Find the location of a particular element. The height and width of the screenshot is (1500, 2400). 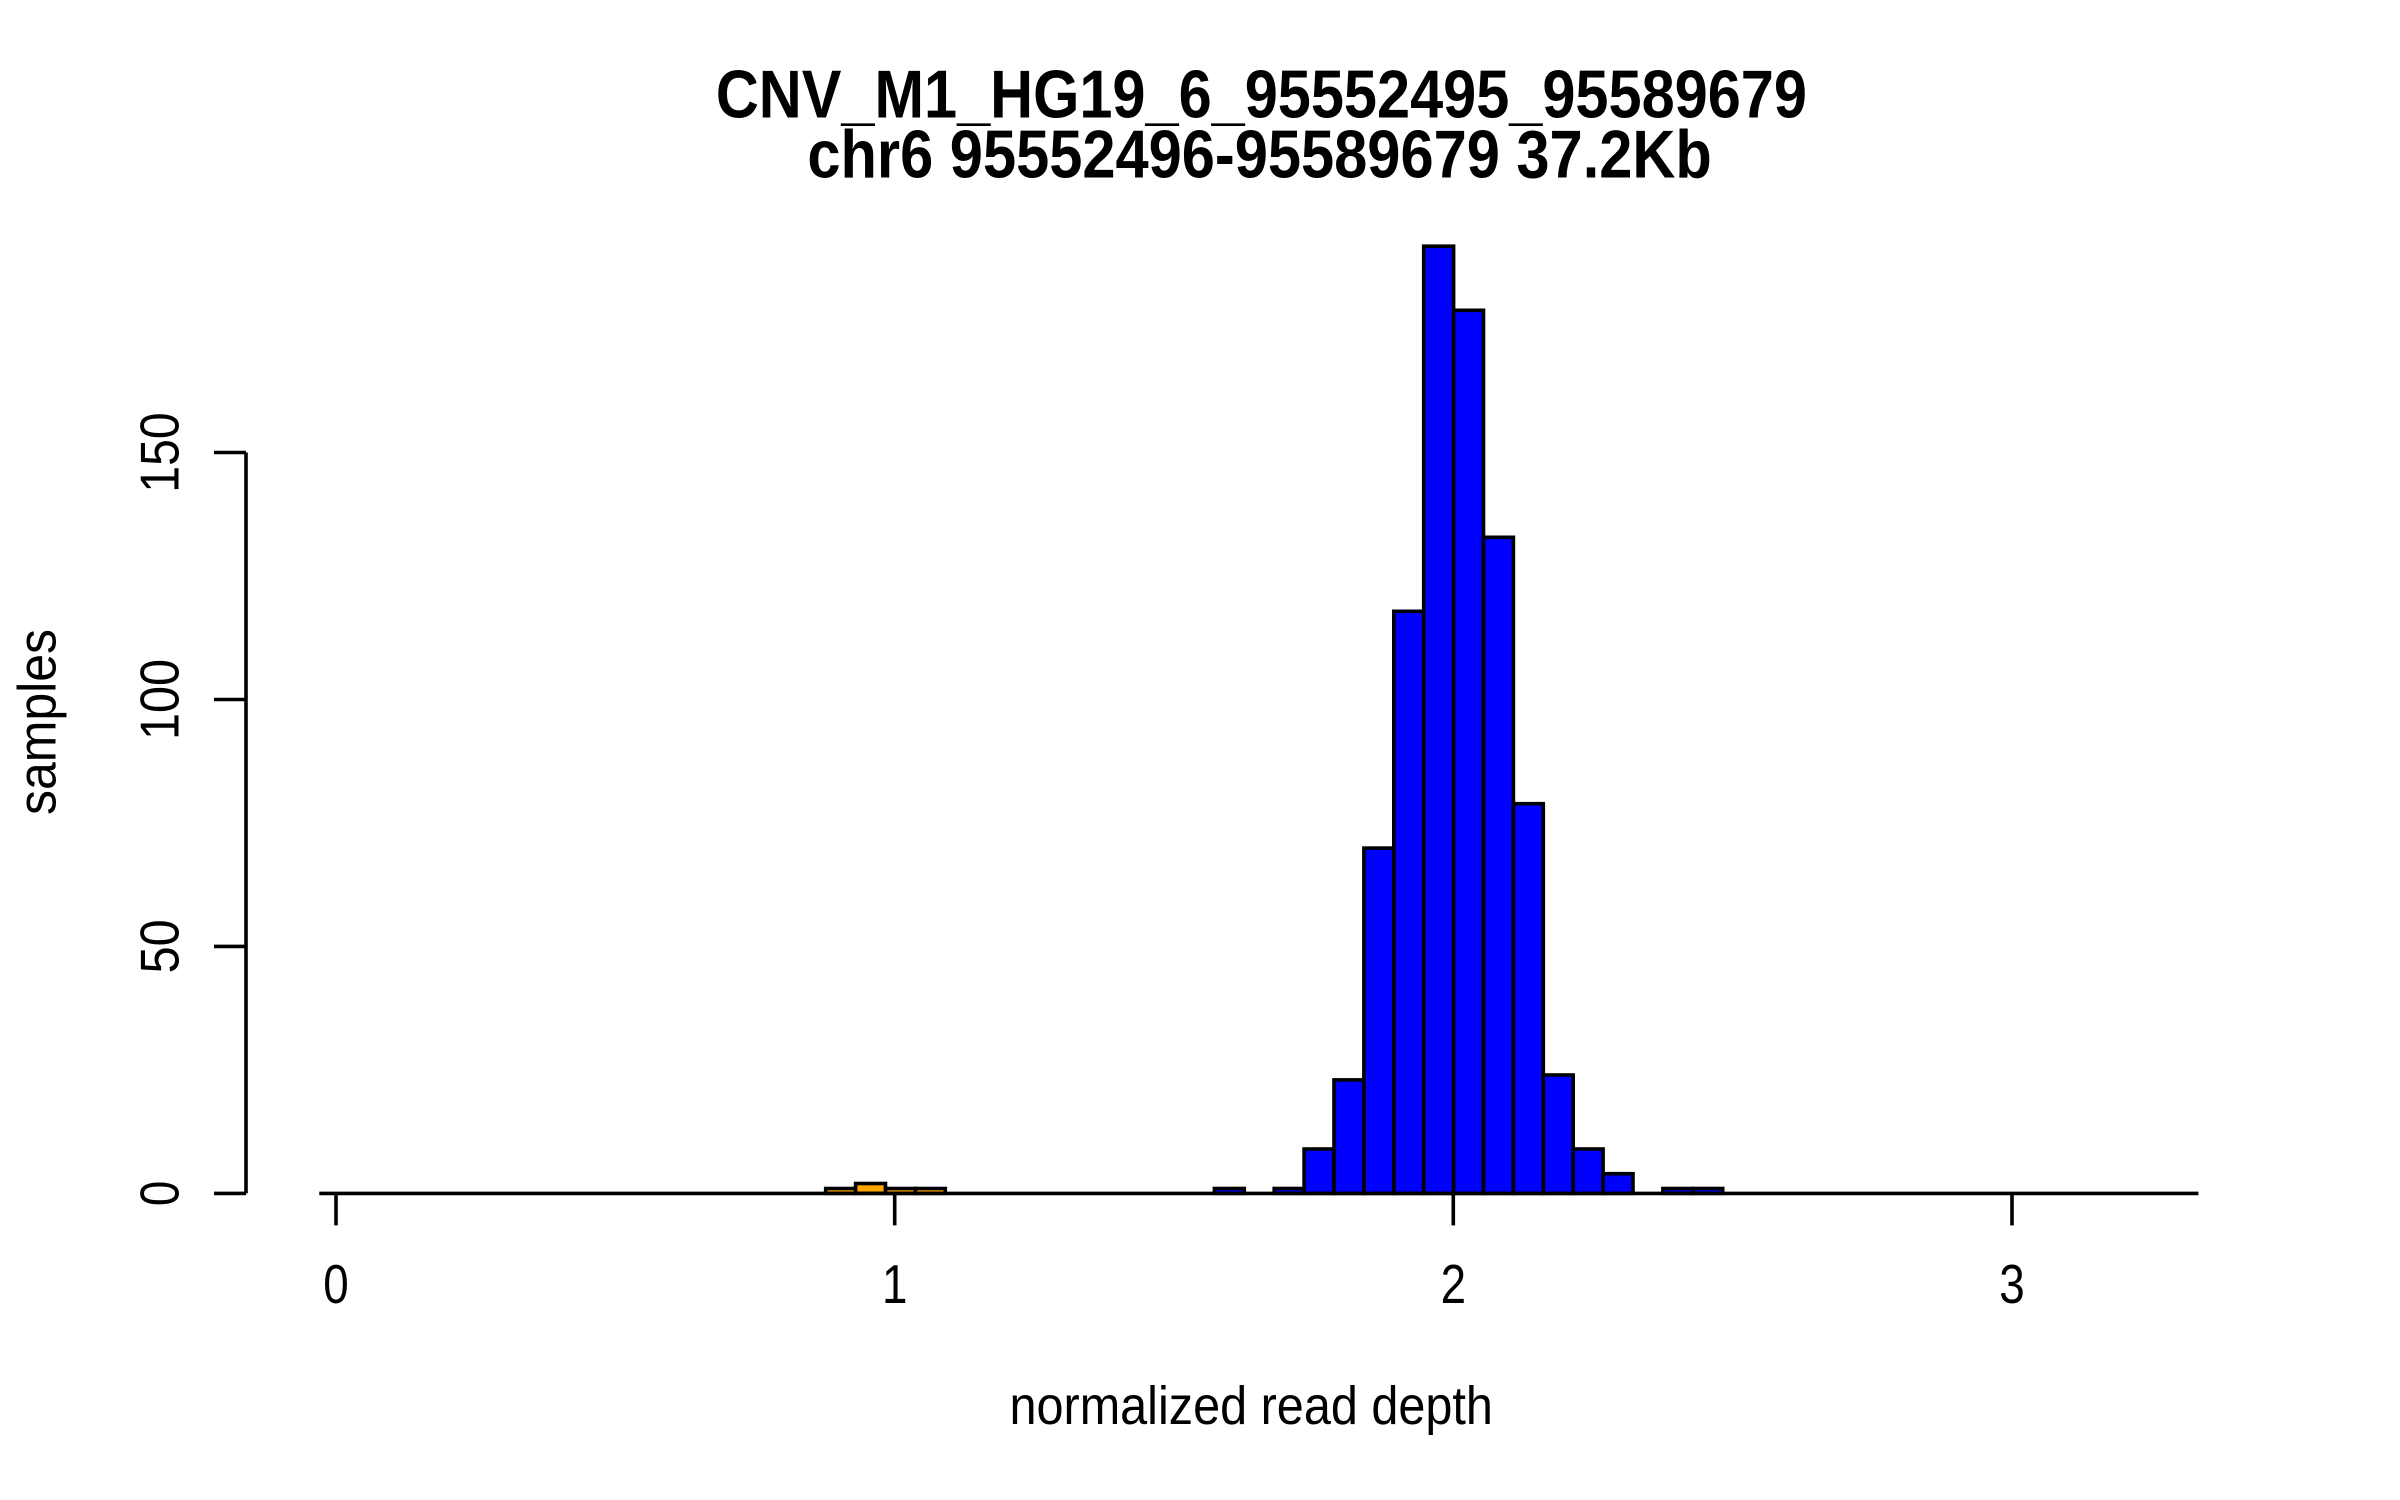

svg-text: 100 is located at coordinates (159, 699).